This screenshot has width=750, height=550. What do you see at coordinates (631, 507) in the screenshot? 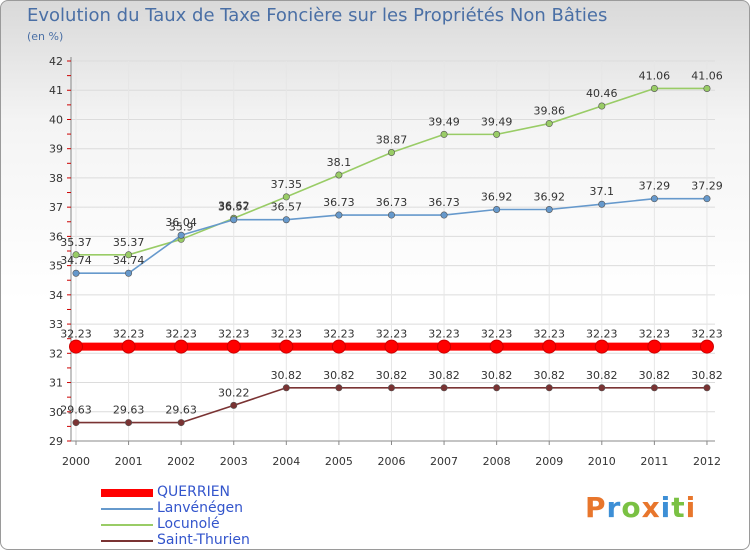
I see `logo-letter: o` at bounding box center [631, 507].